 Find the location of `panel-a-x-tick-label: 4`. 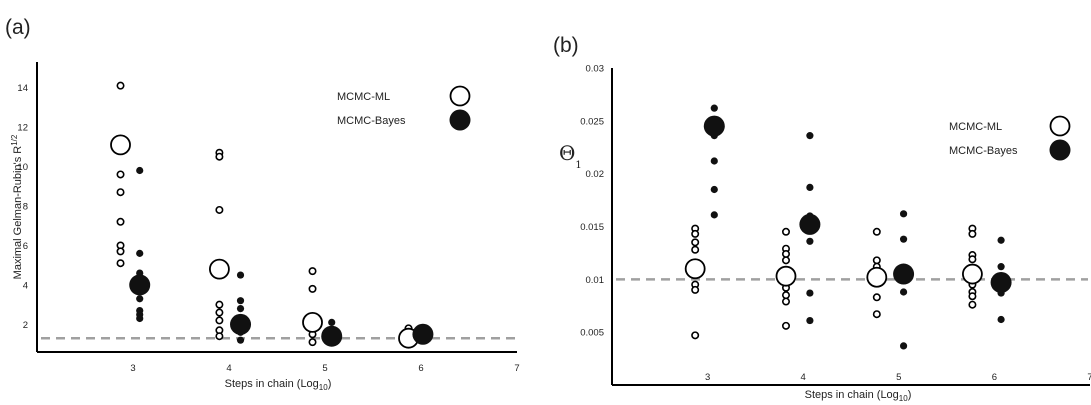

panel-a-x-tick-label: 4 is located at coordinates (228, 368).